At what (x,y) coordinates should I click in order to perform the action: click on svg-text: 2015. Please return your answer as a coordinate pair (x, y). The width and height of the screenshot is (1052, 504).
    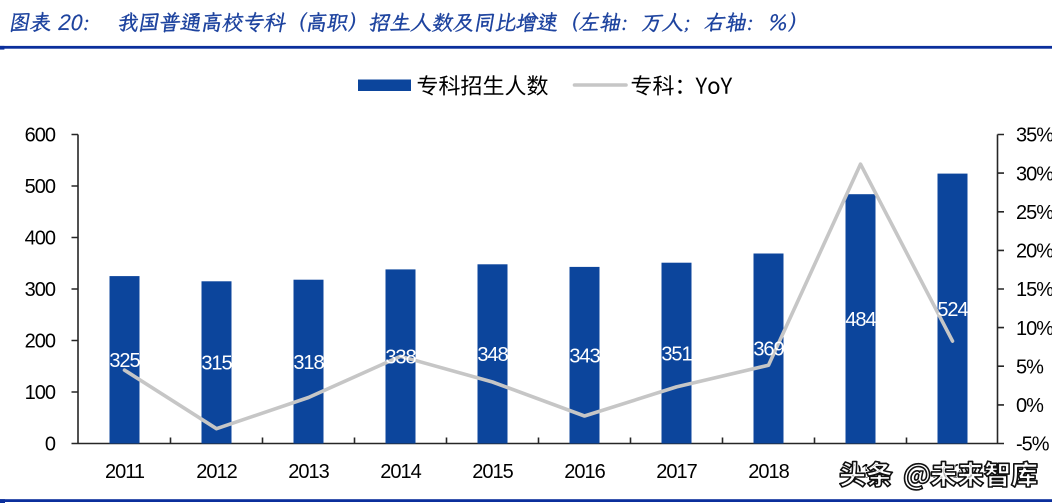
    Looking at the image, I should click on (492, 472).